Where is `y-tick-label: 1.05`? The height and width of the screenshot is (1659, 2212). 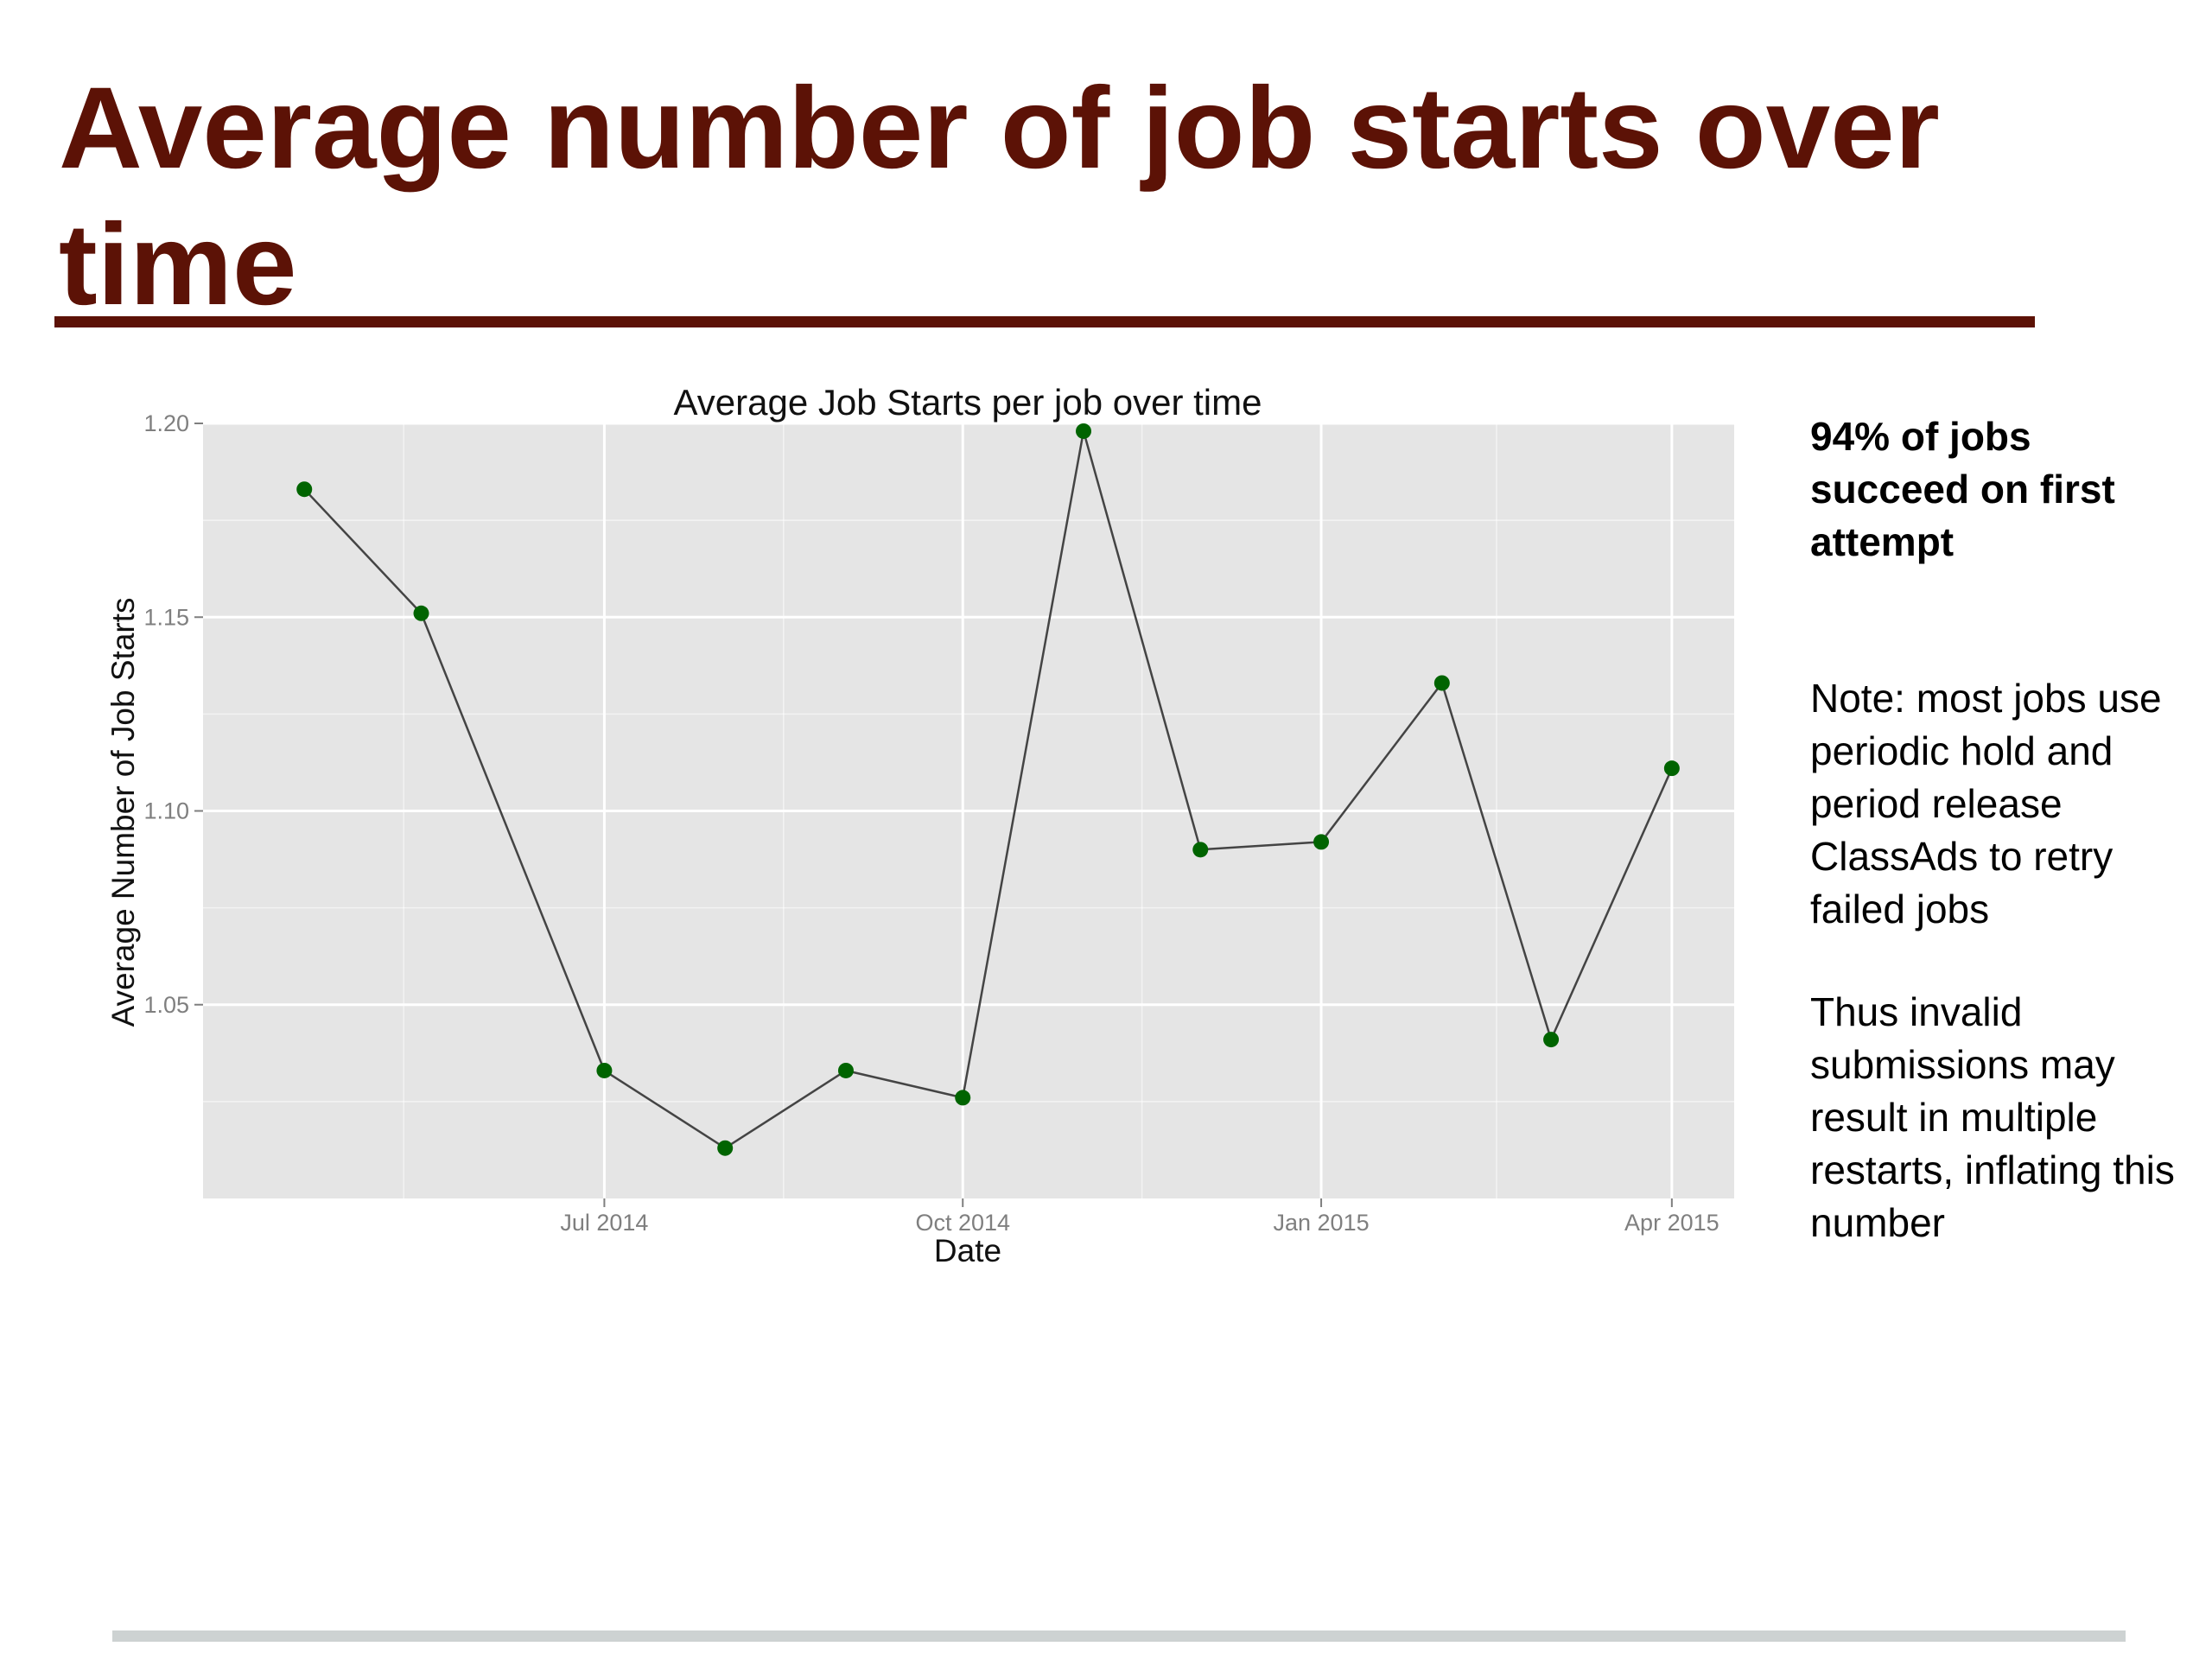 y-tick-label: 1.05 is located at coordinates (166, 1005).